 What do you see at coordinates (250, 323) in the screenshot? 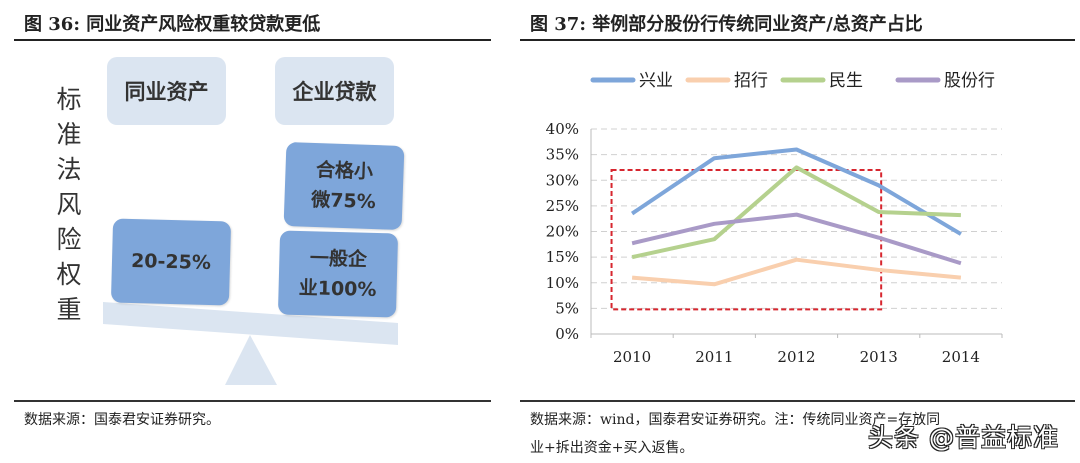
I see `scale-beam` at bounding box center [250, 323].